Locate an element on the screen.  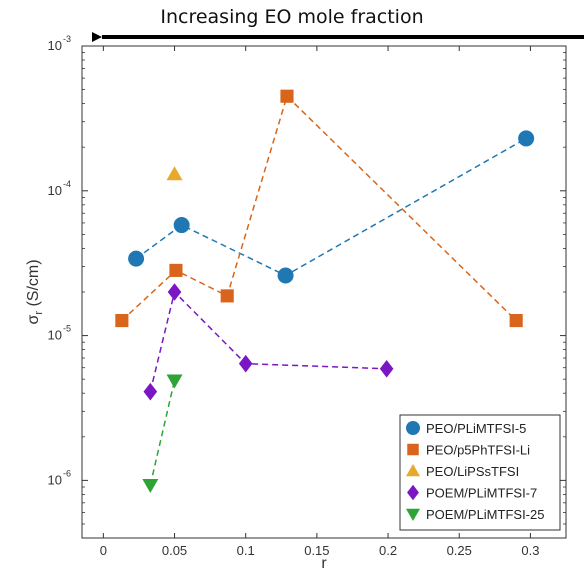
legend-label: POEM/PLiMTFSI-25 is located at coordinates (485, 514).